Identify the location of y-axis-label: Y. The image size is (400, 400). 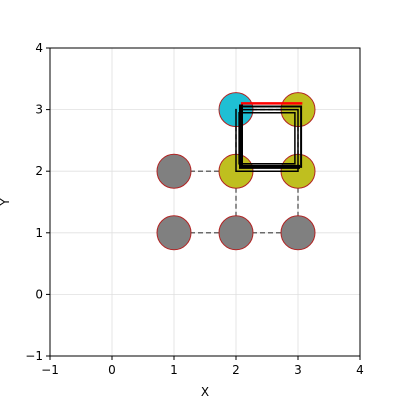
(6, 202).